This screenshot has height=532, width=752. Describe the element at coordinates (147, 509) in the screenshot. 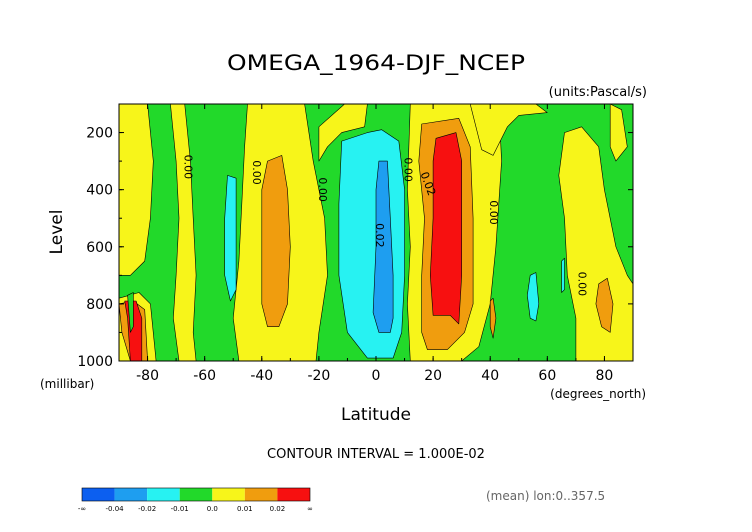

I see `legend-label: -0.02` at that location.